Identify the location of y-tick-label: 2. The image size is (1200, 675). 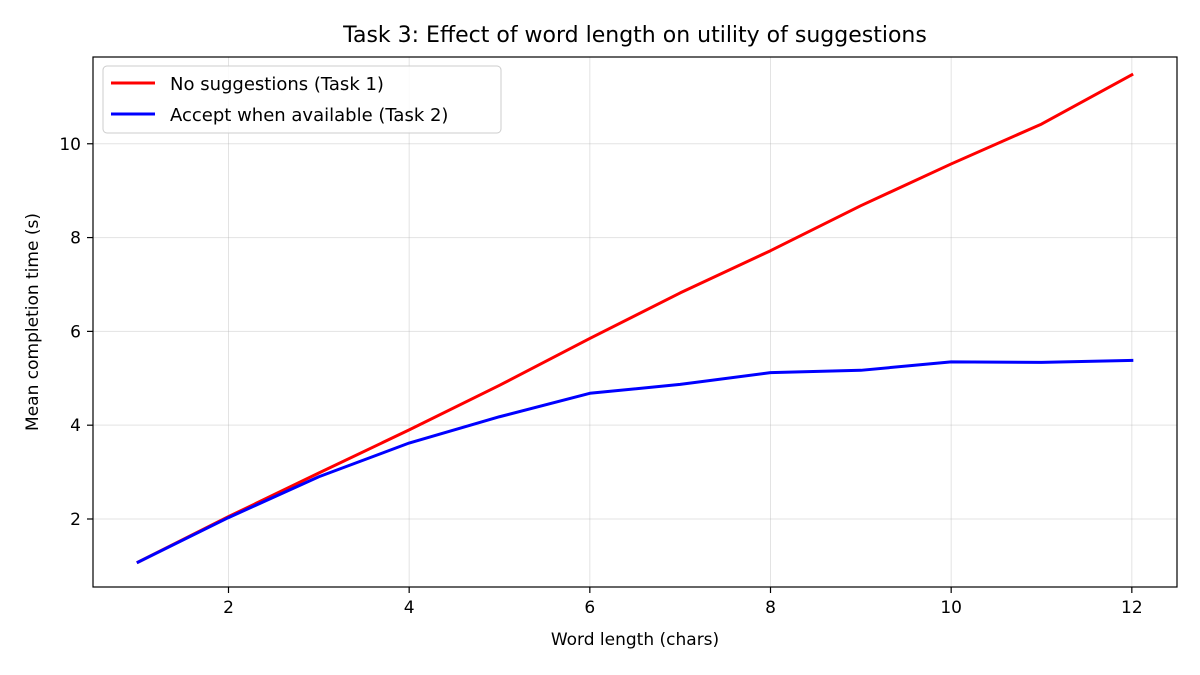
(75, 520).